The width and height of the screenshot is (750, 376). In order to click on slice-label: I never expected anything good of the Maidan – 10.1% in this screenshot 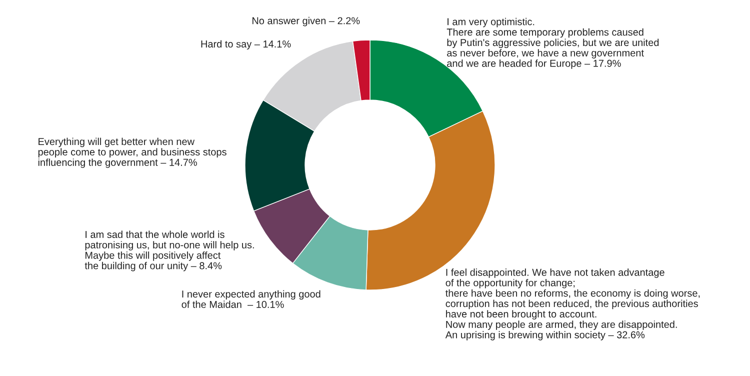, I will do `click(251, 299)`.